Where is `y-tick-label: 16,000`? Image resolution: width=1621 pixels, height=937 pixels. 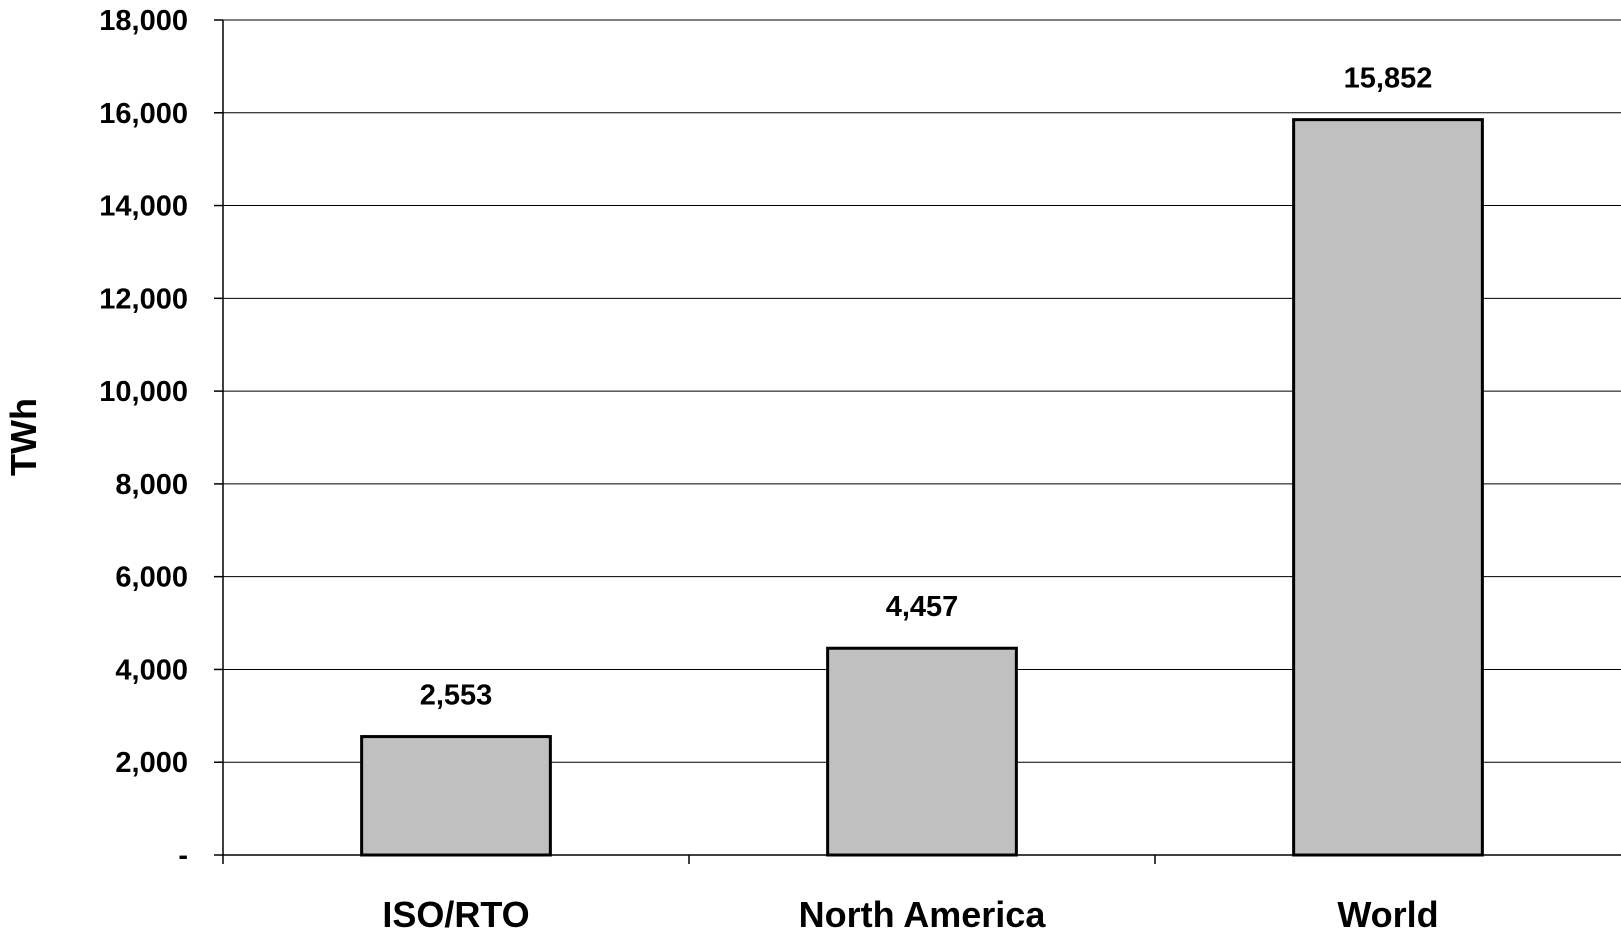
y-tick-label: 16,000 is located at coordinates (143, 114).